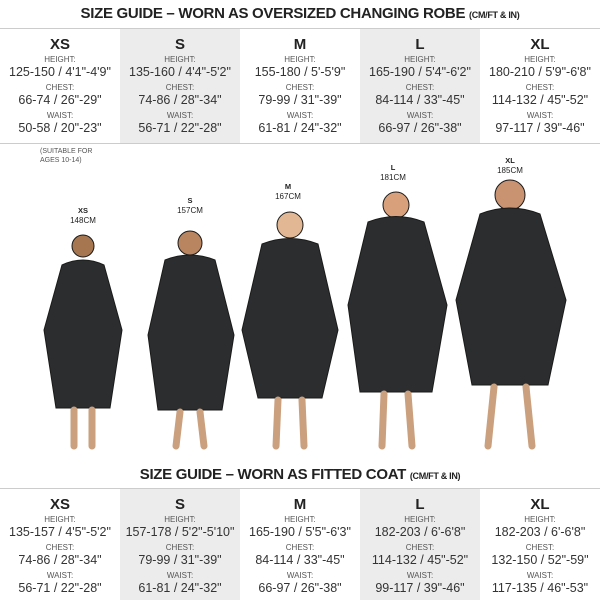  Describe the element at coordinates (190, 200) in the screenshot. I see `model-size: S` at that location.